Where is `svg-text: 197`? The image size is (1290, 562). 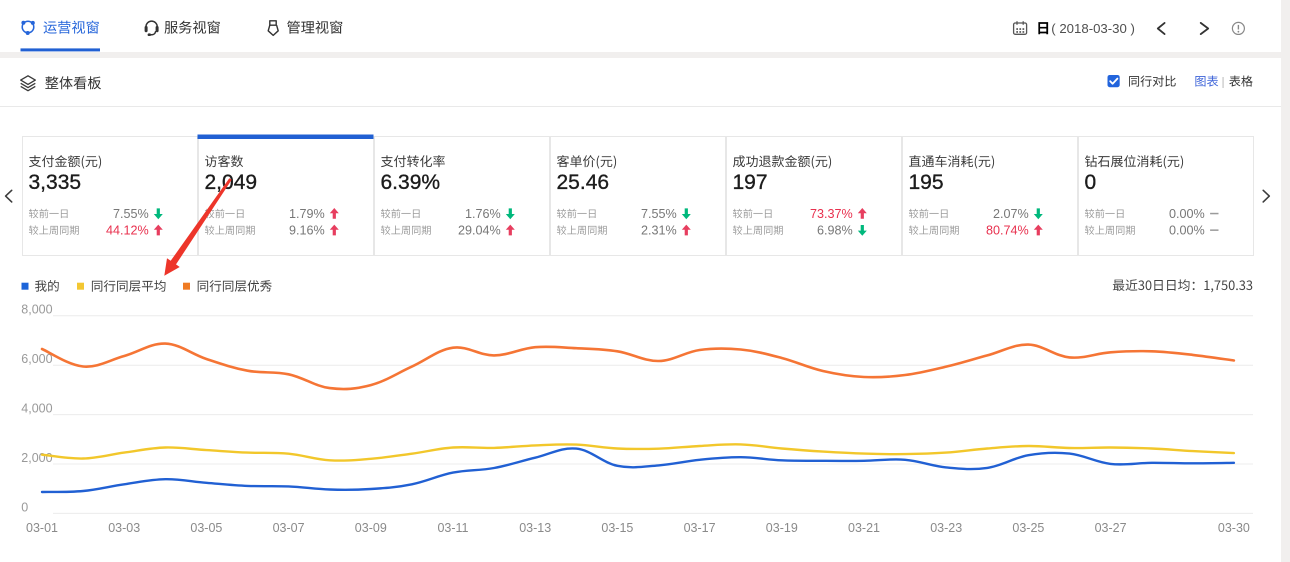 svg-text: 197 is located at coordinates (750, 182).